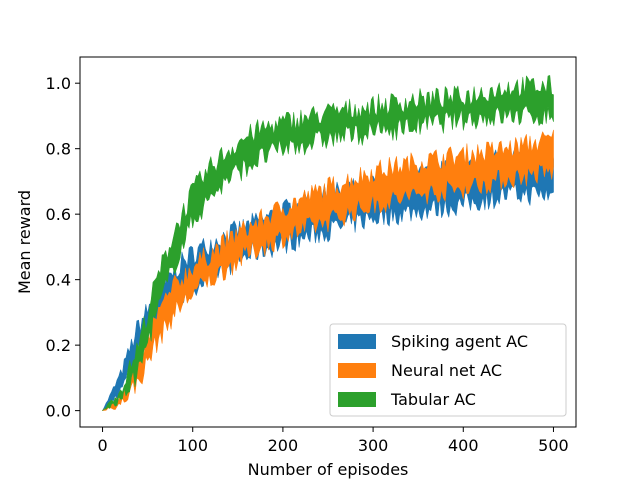 This screenshot has height=480, width=640. What do you see at coordinates (333, 441) in the screenshot?
I see `x-axis: 0 100 200 300 400 500` at bounding box center [333, 441].